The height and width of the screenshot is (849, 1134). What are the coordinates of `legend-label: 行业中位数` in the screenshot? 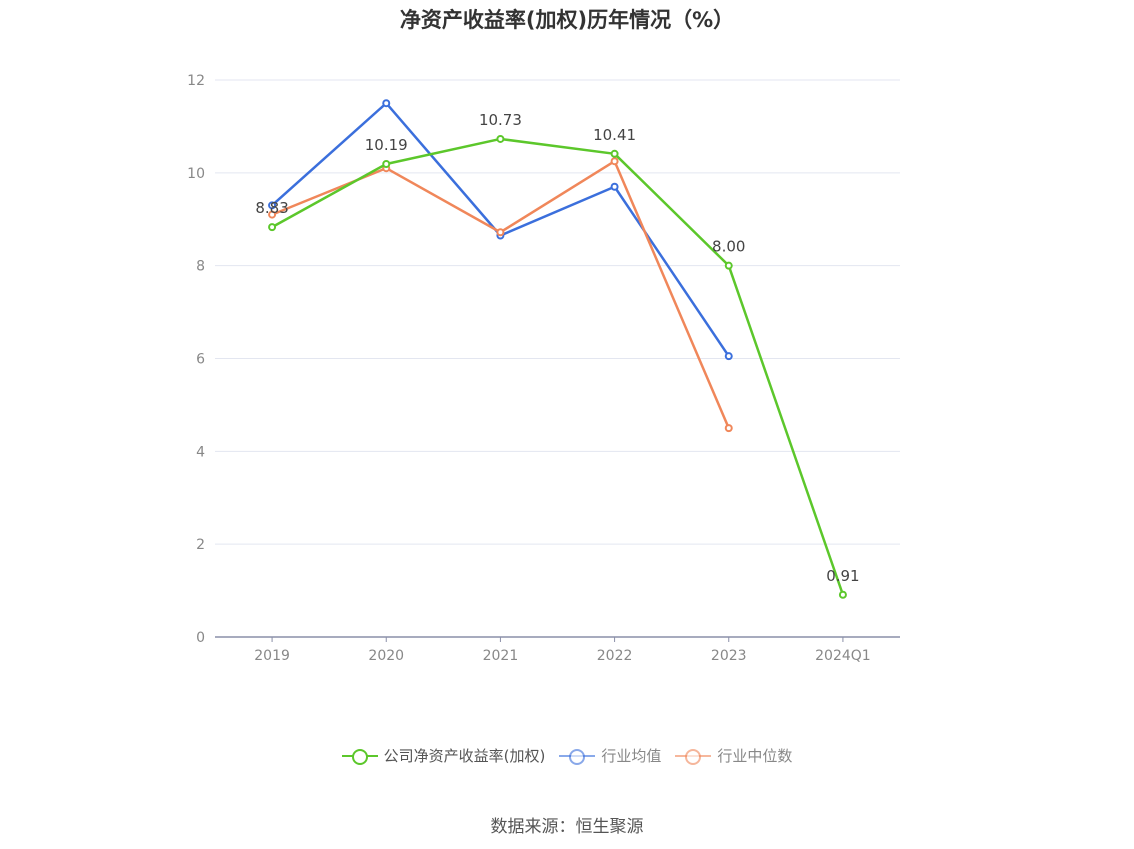 It's located at (755, 756).